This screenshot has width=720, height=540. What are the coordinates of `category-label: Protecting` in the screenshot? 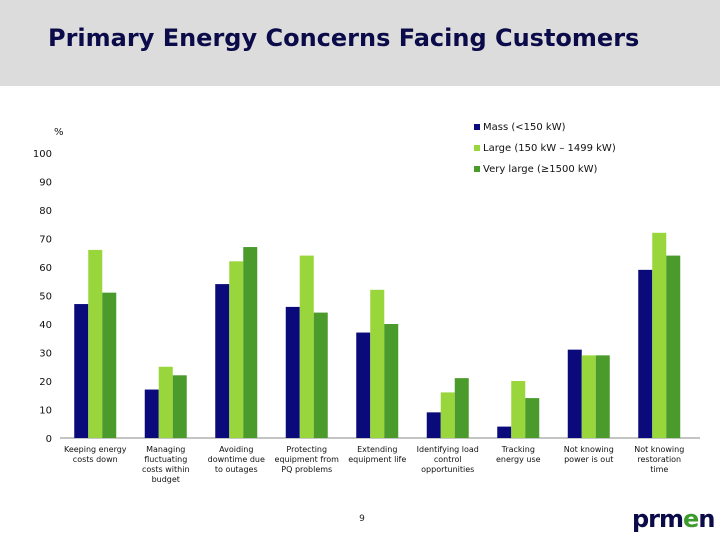 It's located at (306, 449).